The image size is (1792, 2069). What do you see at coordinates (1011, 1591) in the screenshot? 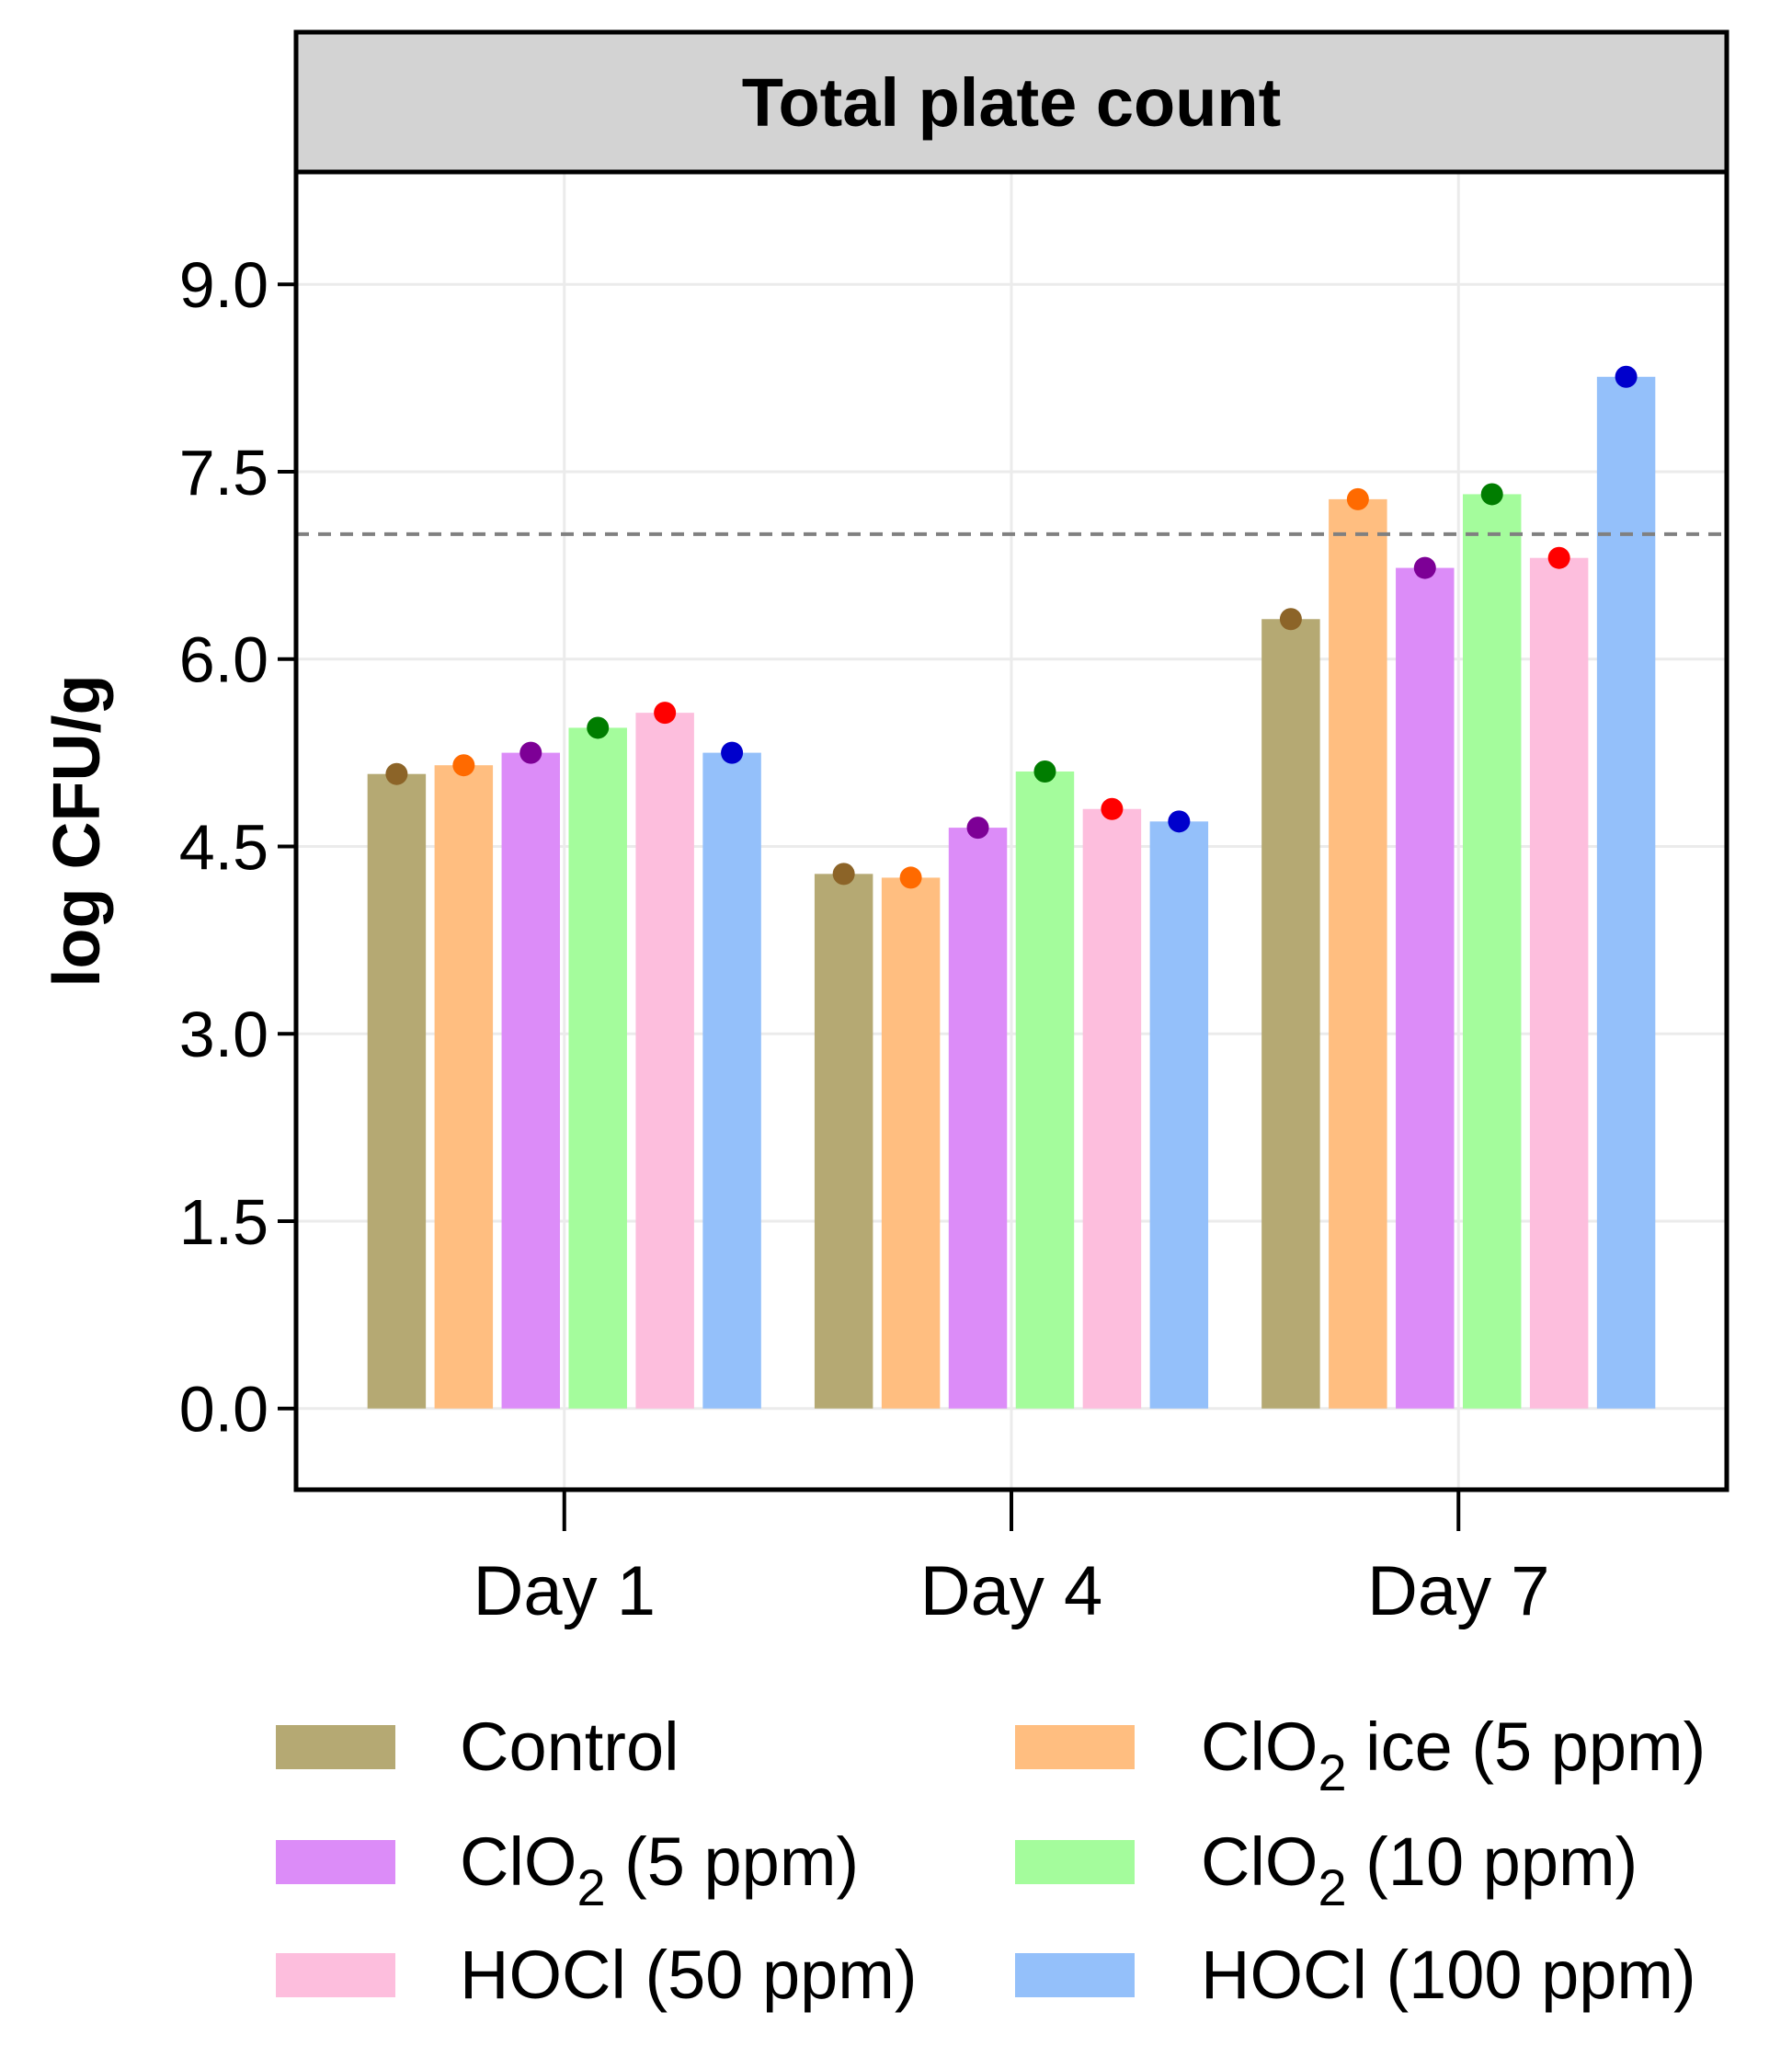
I see `x-tick-label: Day 4` at bounding box center [1011, 1591].